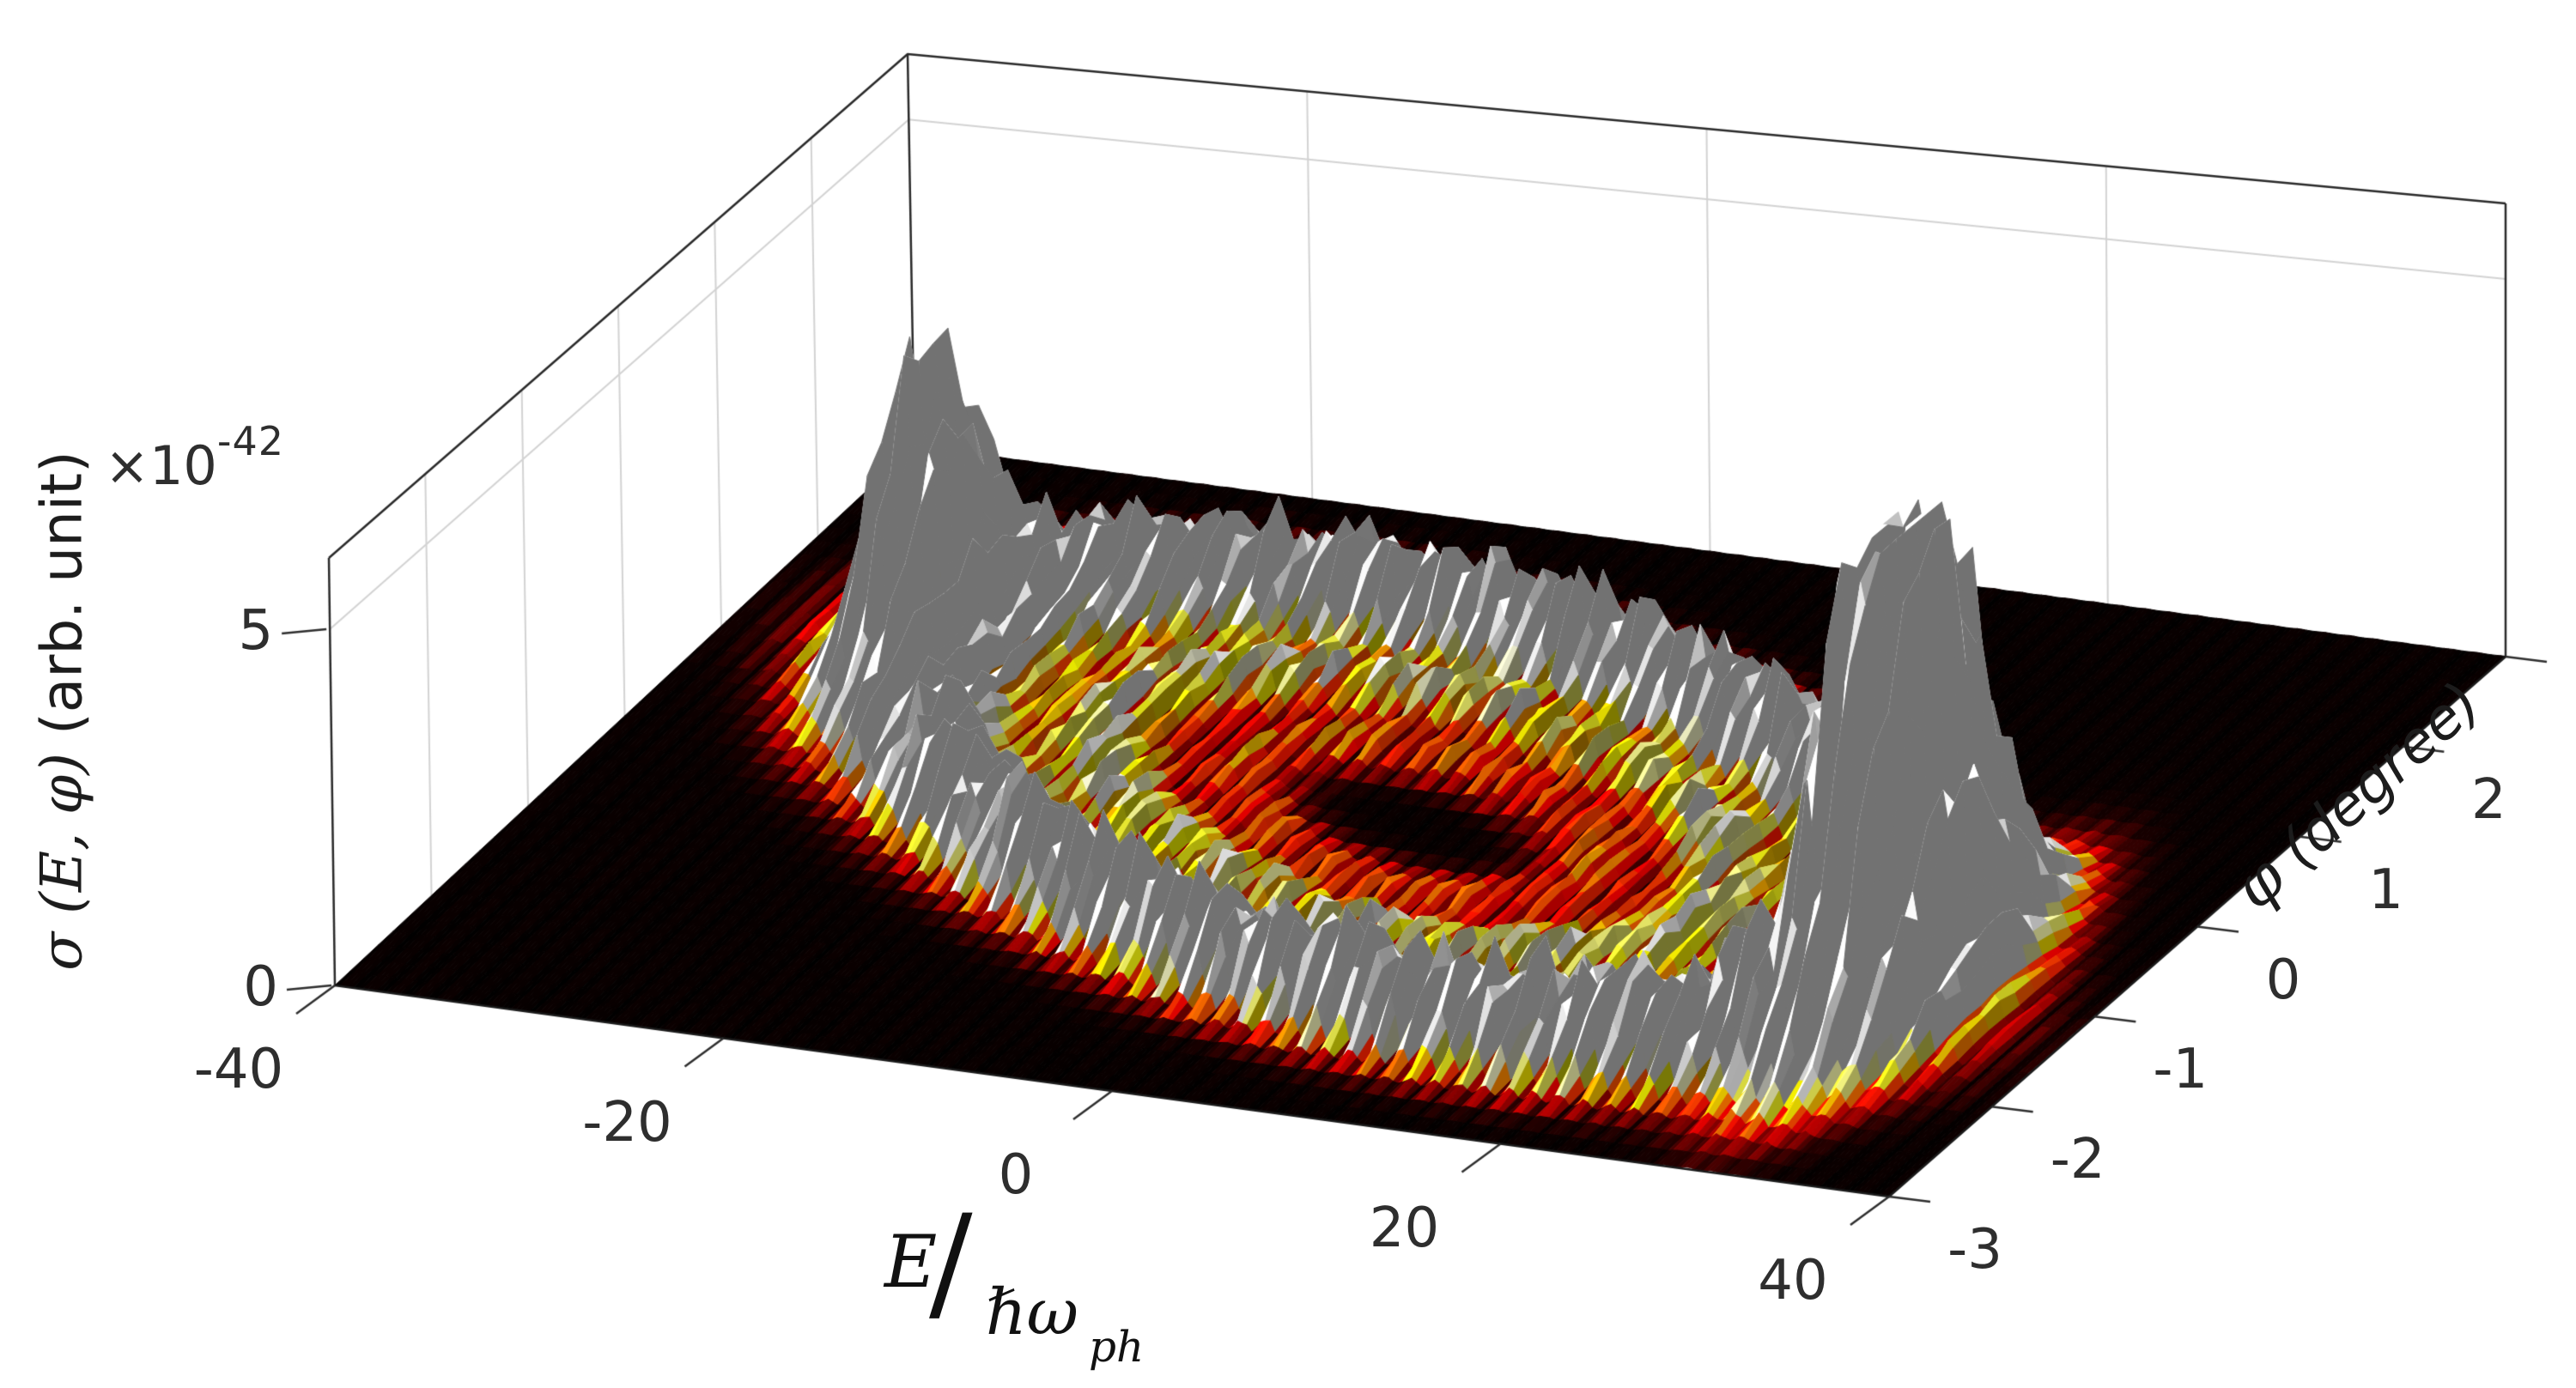 The height and width of the screenshot is (1388, 2576). I want to click on z-tick-label: 5, so click(256, 631).